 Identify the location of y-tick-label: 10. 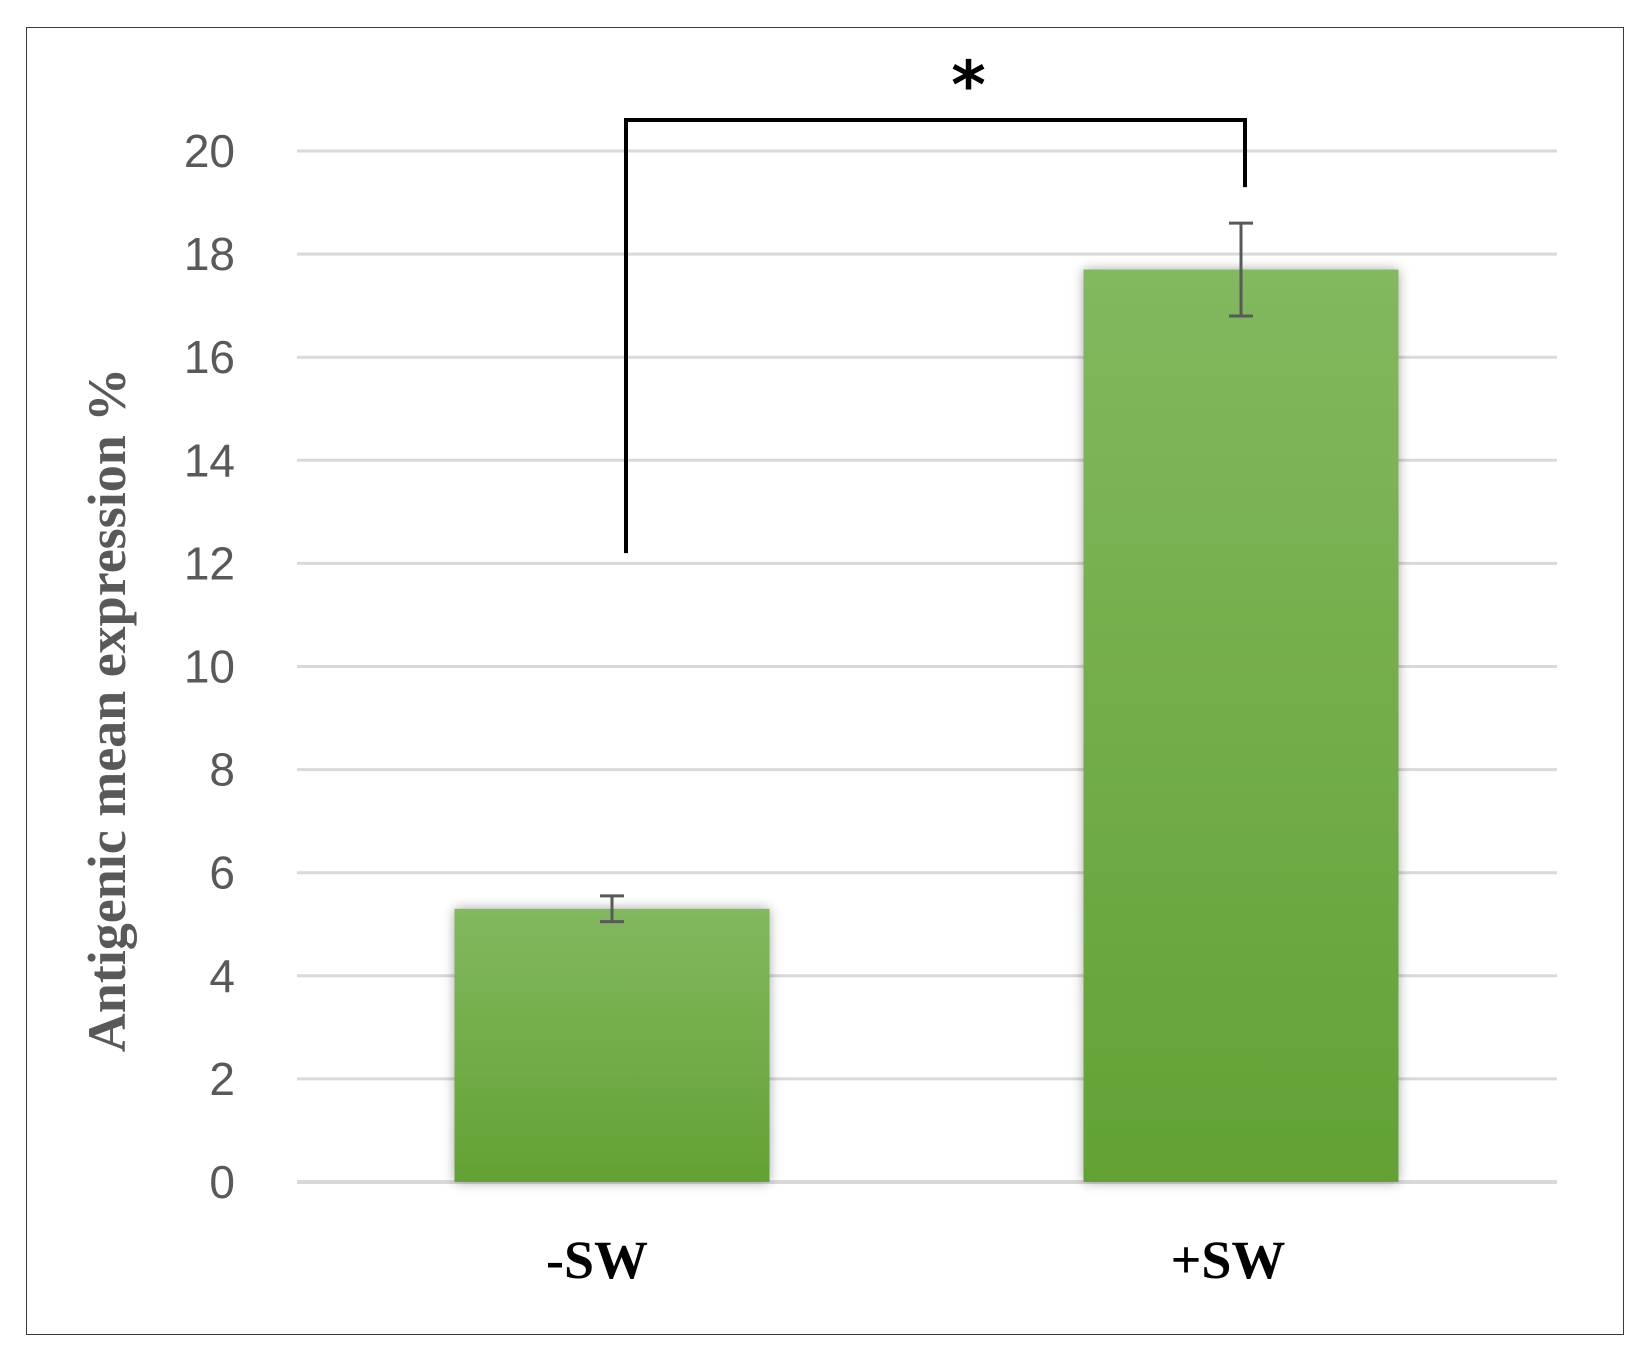
(209, 667).